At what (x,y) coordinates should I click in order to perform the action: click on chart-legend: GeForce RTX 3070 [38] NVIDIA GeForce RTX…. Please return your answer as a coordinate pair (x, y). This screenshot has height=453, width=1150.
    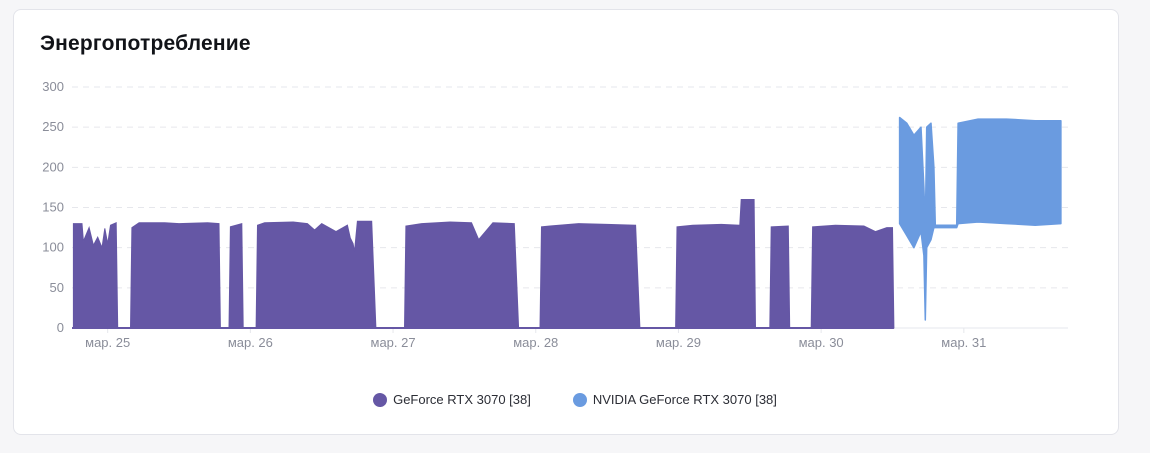
    Looking at the image, I should click on (575, 399).